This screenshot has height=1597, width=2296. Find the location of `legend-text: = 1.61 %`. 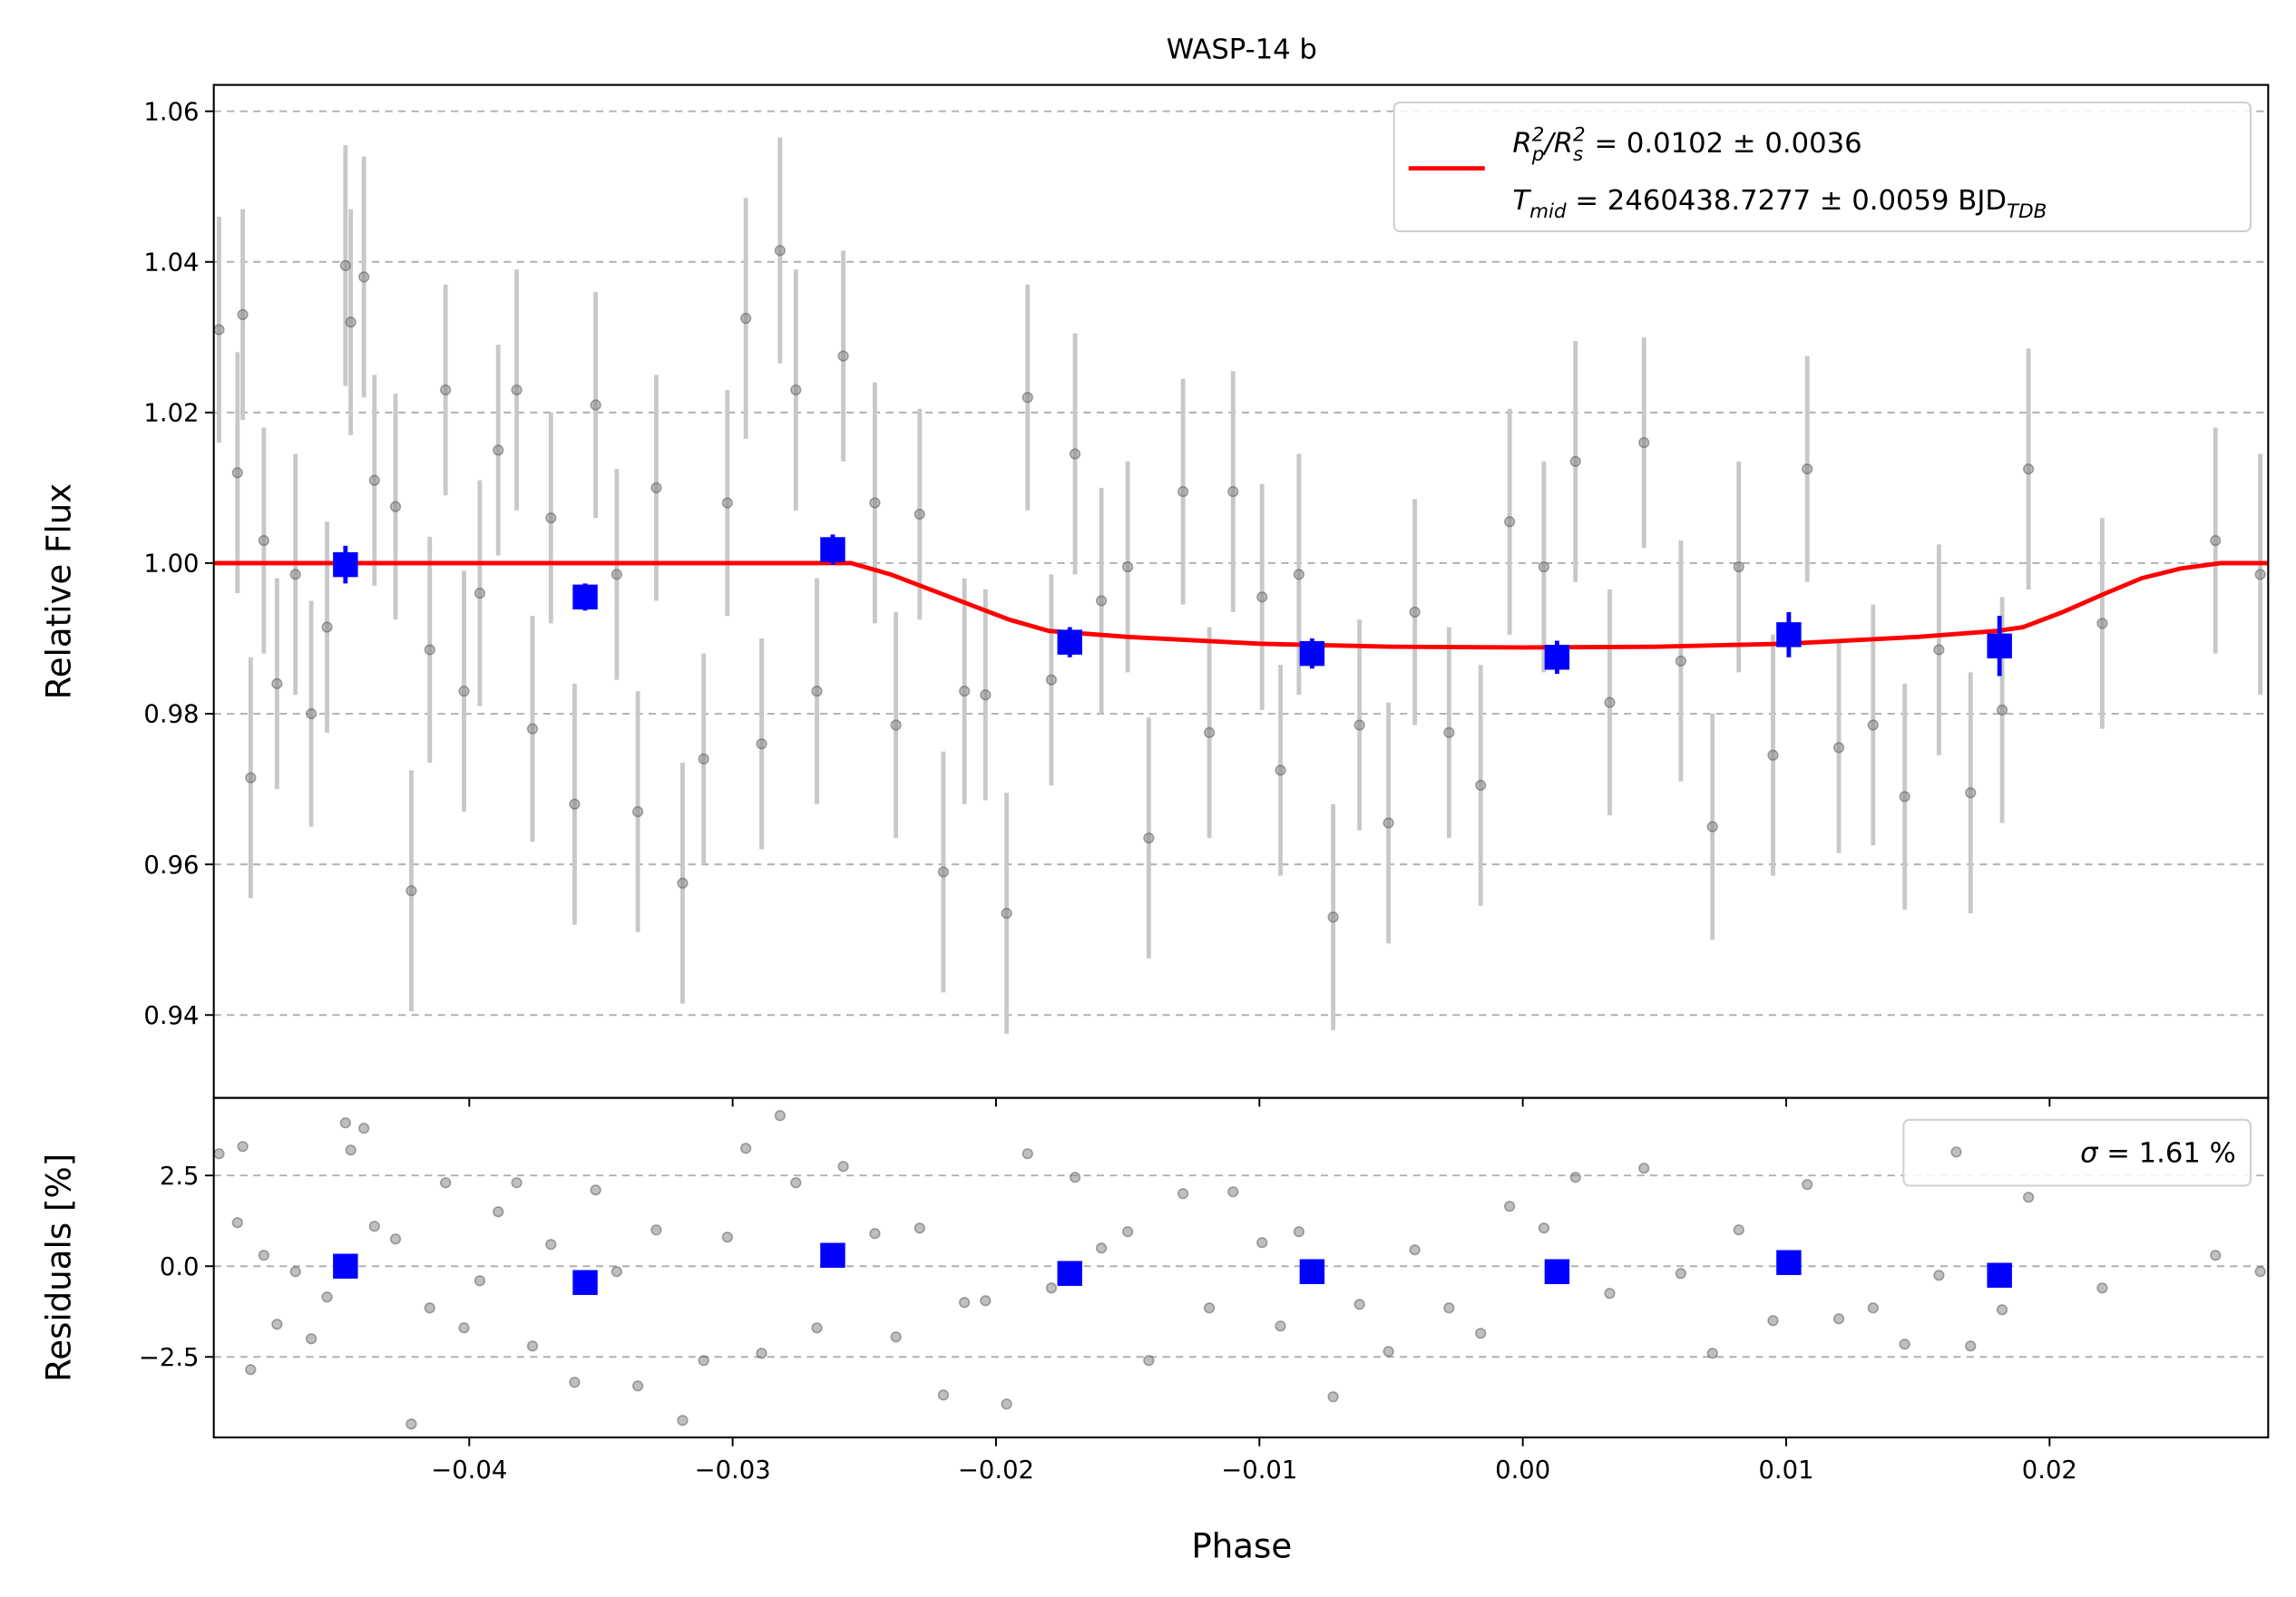

legend-text: = 1.61 % is located at coordinates (2167, 1154).